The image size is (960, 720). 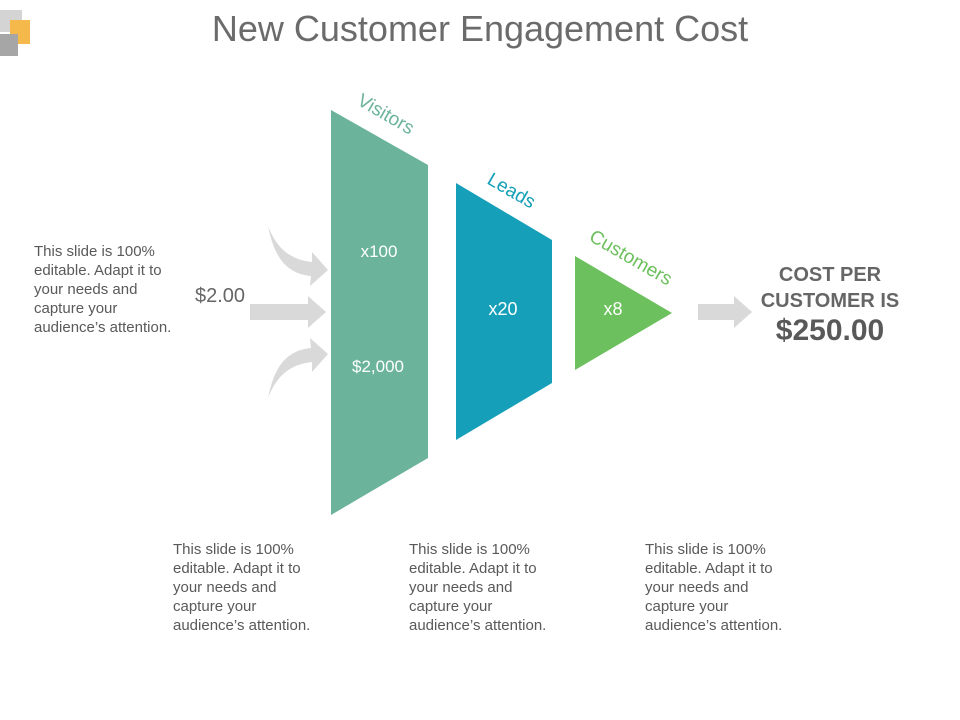 I want to click on curved-arrow-bottom-icon, so click(x=298, y=368).